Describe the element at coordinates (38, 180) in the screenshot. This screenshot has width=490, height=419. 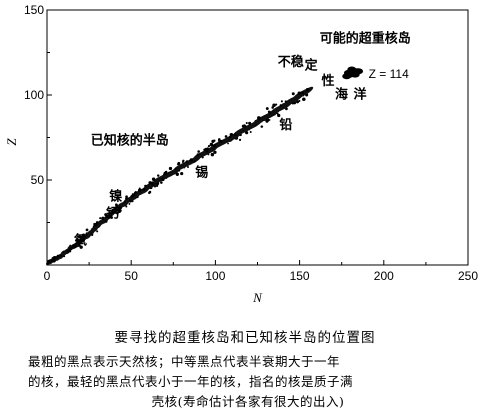
I see `y-tick-label: 50` at that location.